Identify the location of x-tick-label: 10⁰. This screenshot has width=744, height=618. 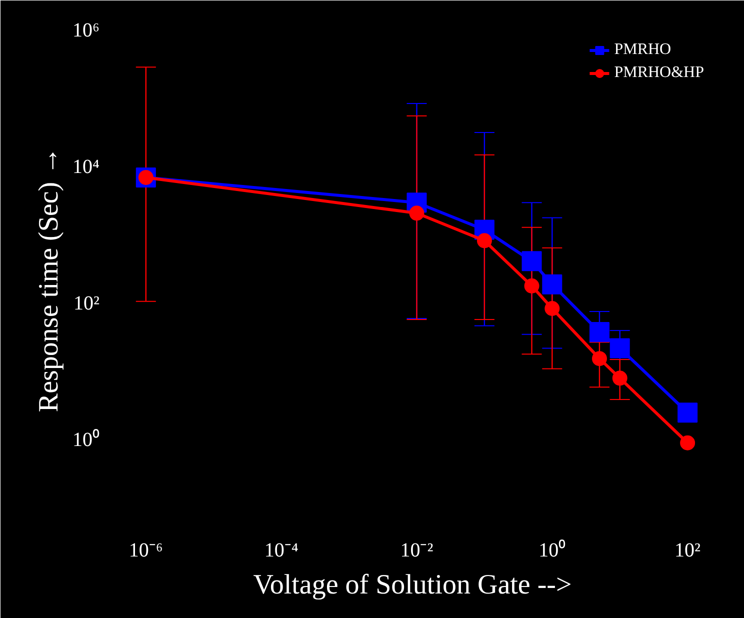
(552, 550).